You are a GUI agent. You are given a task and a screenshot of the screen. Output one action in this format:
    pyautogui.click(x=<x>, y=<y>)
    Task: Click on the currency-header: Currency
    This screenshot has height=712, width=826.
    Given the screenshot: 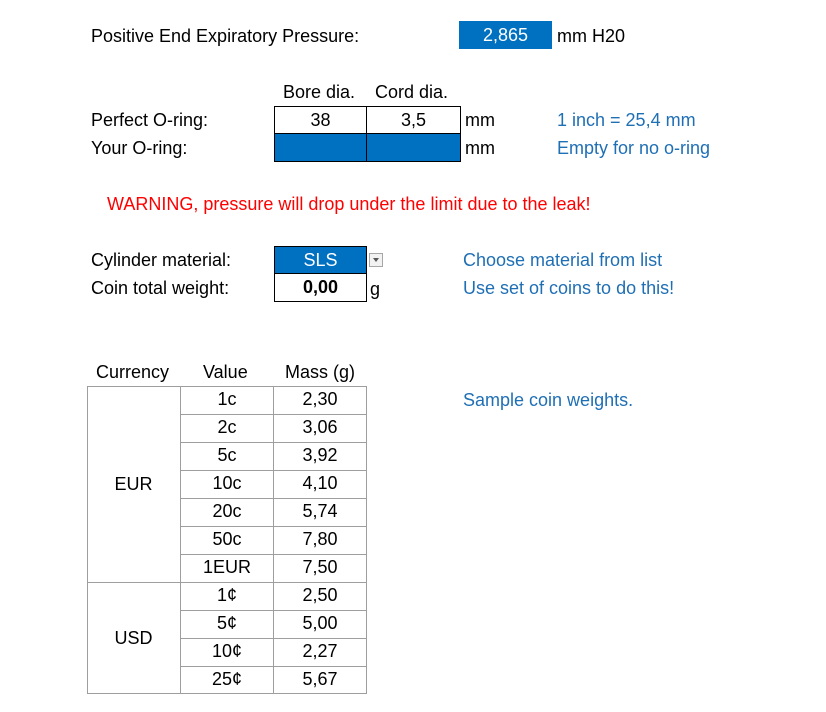 What is the action you would take?
    pyautogui.click(x=133, y=372)
    